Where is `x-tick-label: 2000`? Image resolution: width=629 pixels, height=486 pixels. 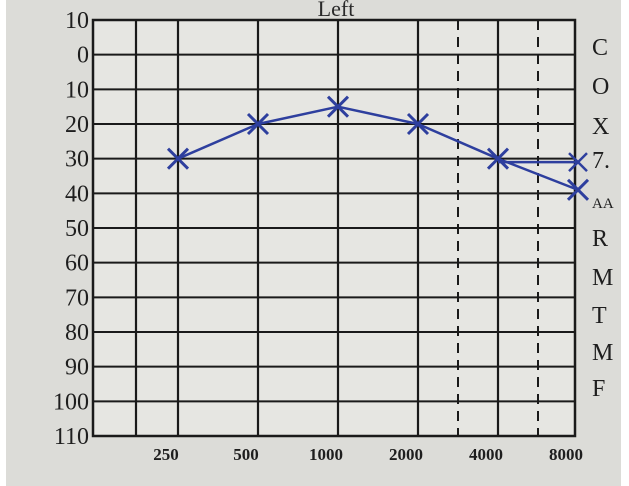 x-tick-label: 2000 is located at coordinates (406, 454).